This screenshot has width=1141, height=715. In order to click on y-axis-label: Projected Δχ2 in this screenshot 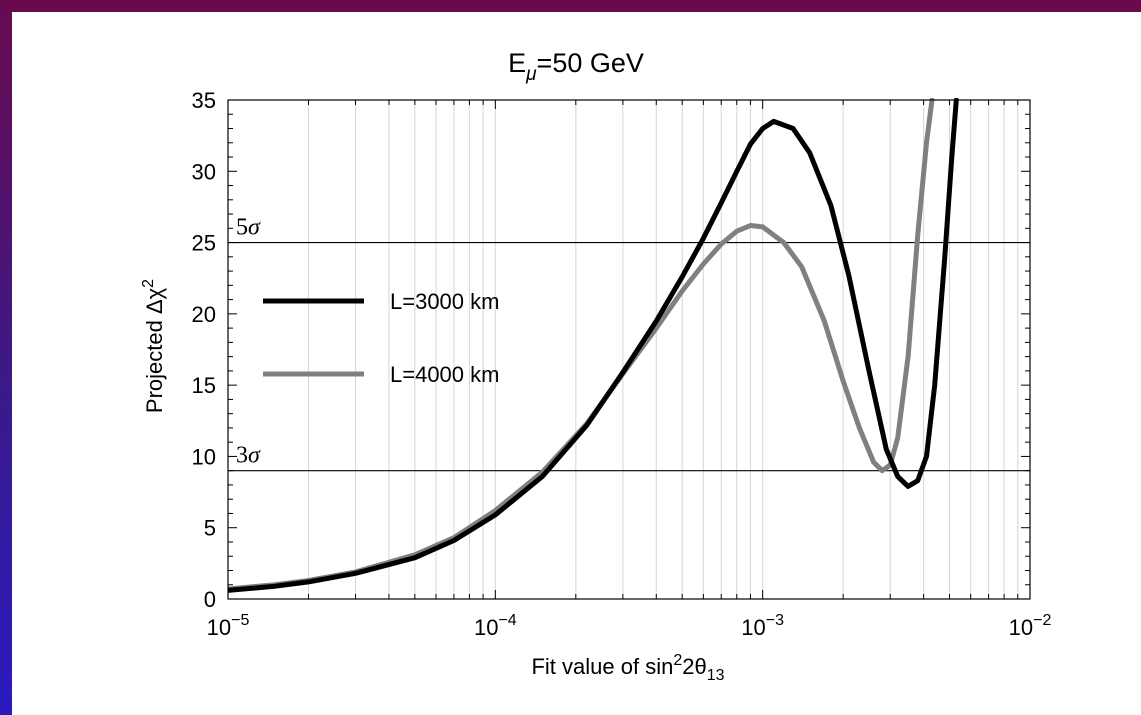, I will do `click(153, 346)`.